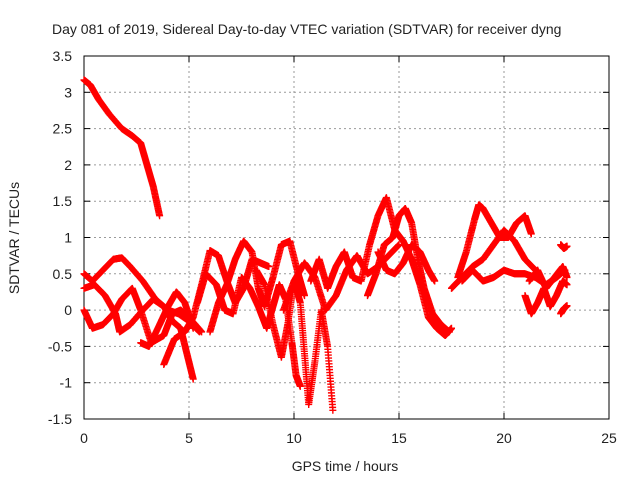  Describe the element at coordinates (14, 238) in the screenshot. I see `y-axis-label: SDTVAR / TECUs` at that location.